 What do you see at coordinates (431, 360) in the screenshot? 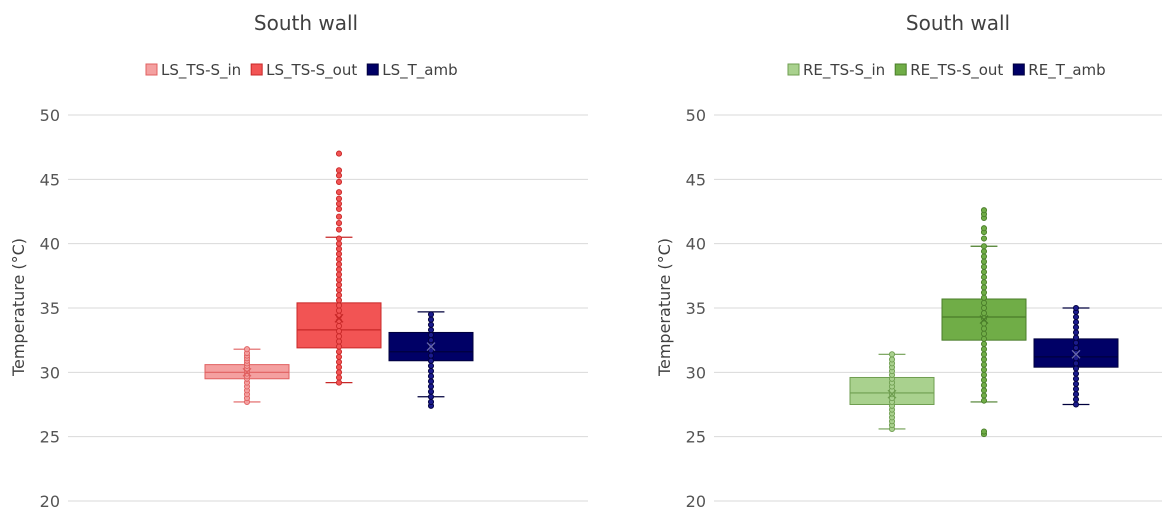
I see `box-ls-t-amb` at bounding box center [431, 360].